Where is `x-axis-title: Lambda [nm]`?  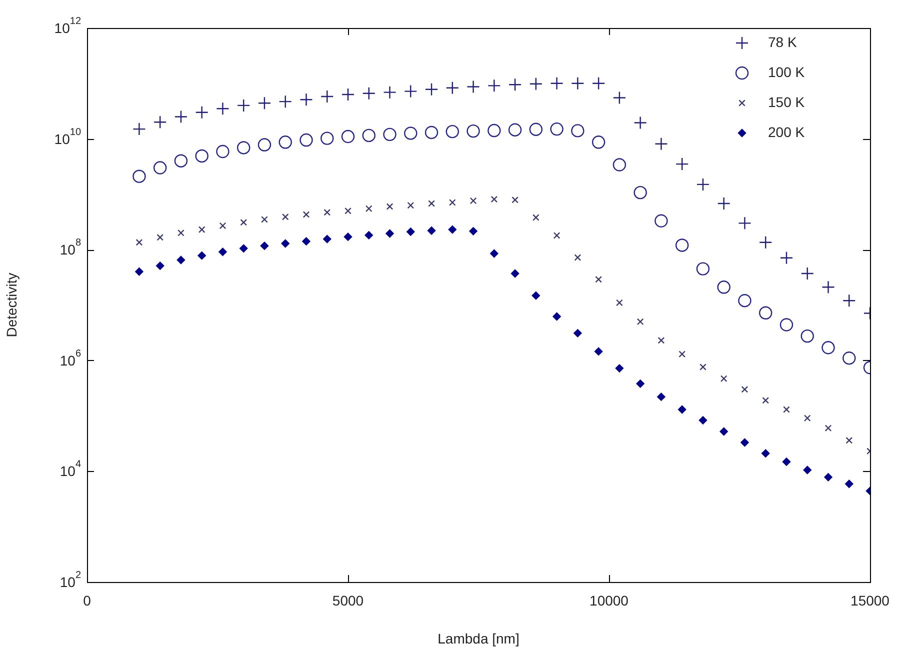
x-axis-title: Lambda [nm] is located at coordinates (479, 638).